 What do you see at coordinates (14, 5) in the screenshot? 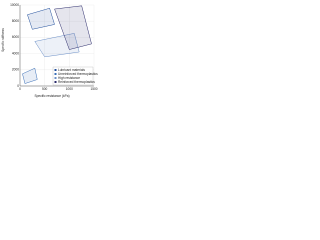
I see `y-tick-label: 10000` at bounding box center [14, 5].